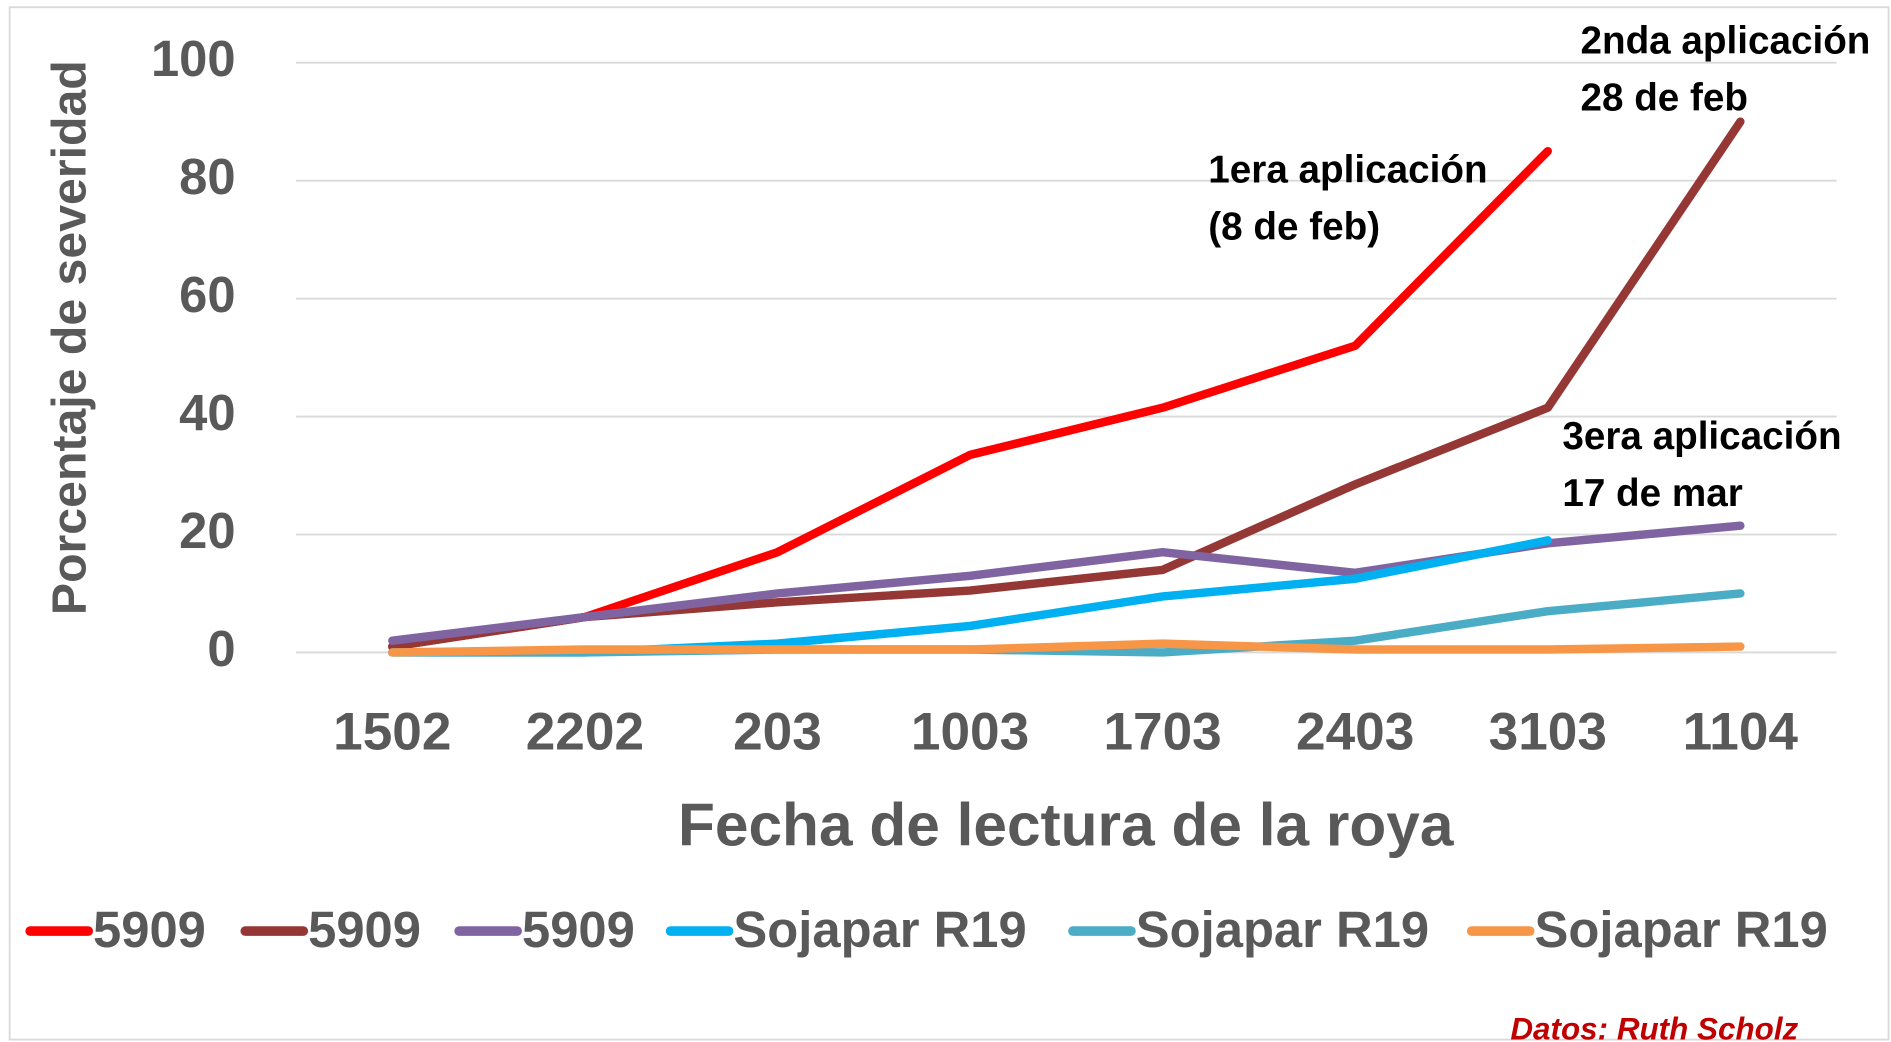 The height and width of the screenshot is (1042, 1891). Describe the element at coordinates (1347, 170) in the screenshot. I see `annotation: 1era aplicación` at that location.